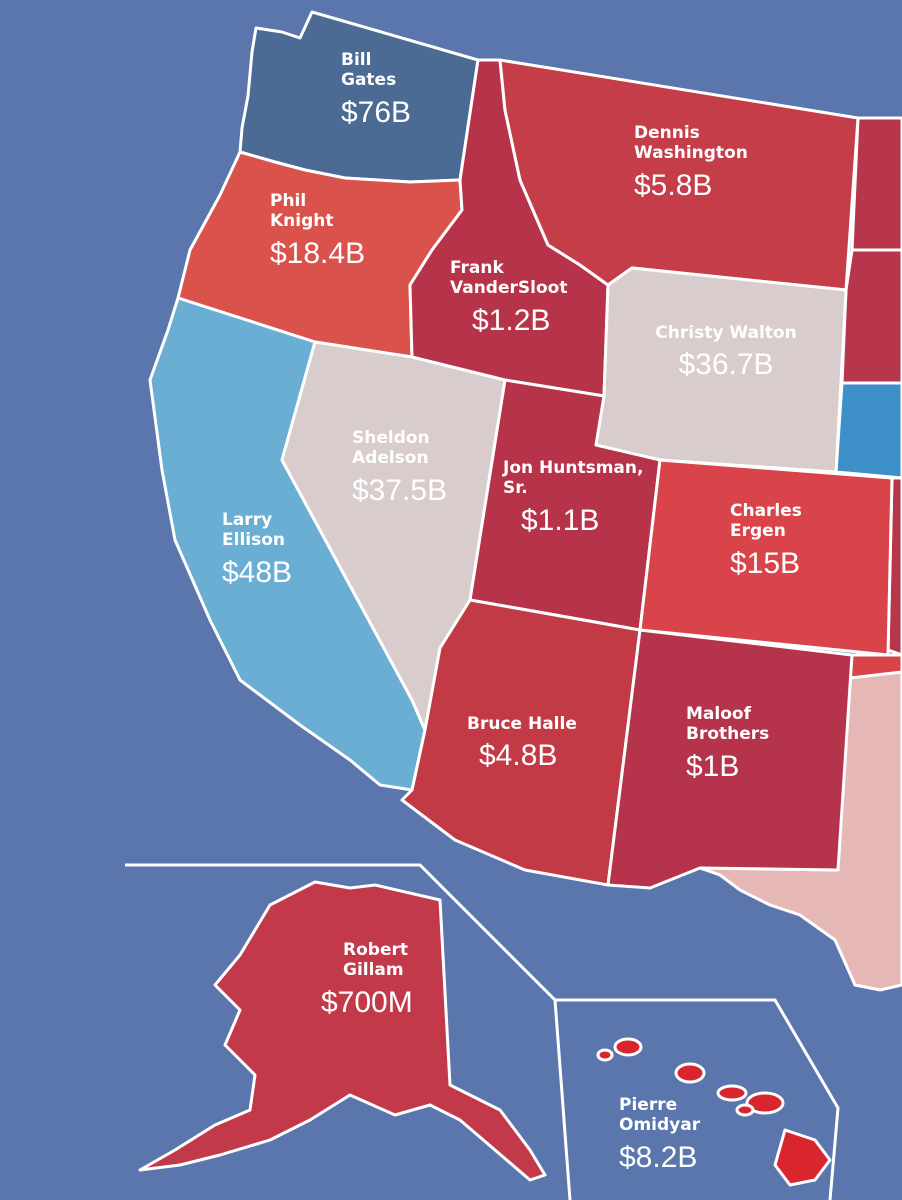  I want to click on net-worth: $4.8B, so click(518, 756).